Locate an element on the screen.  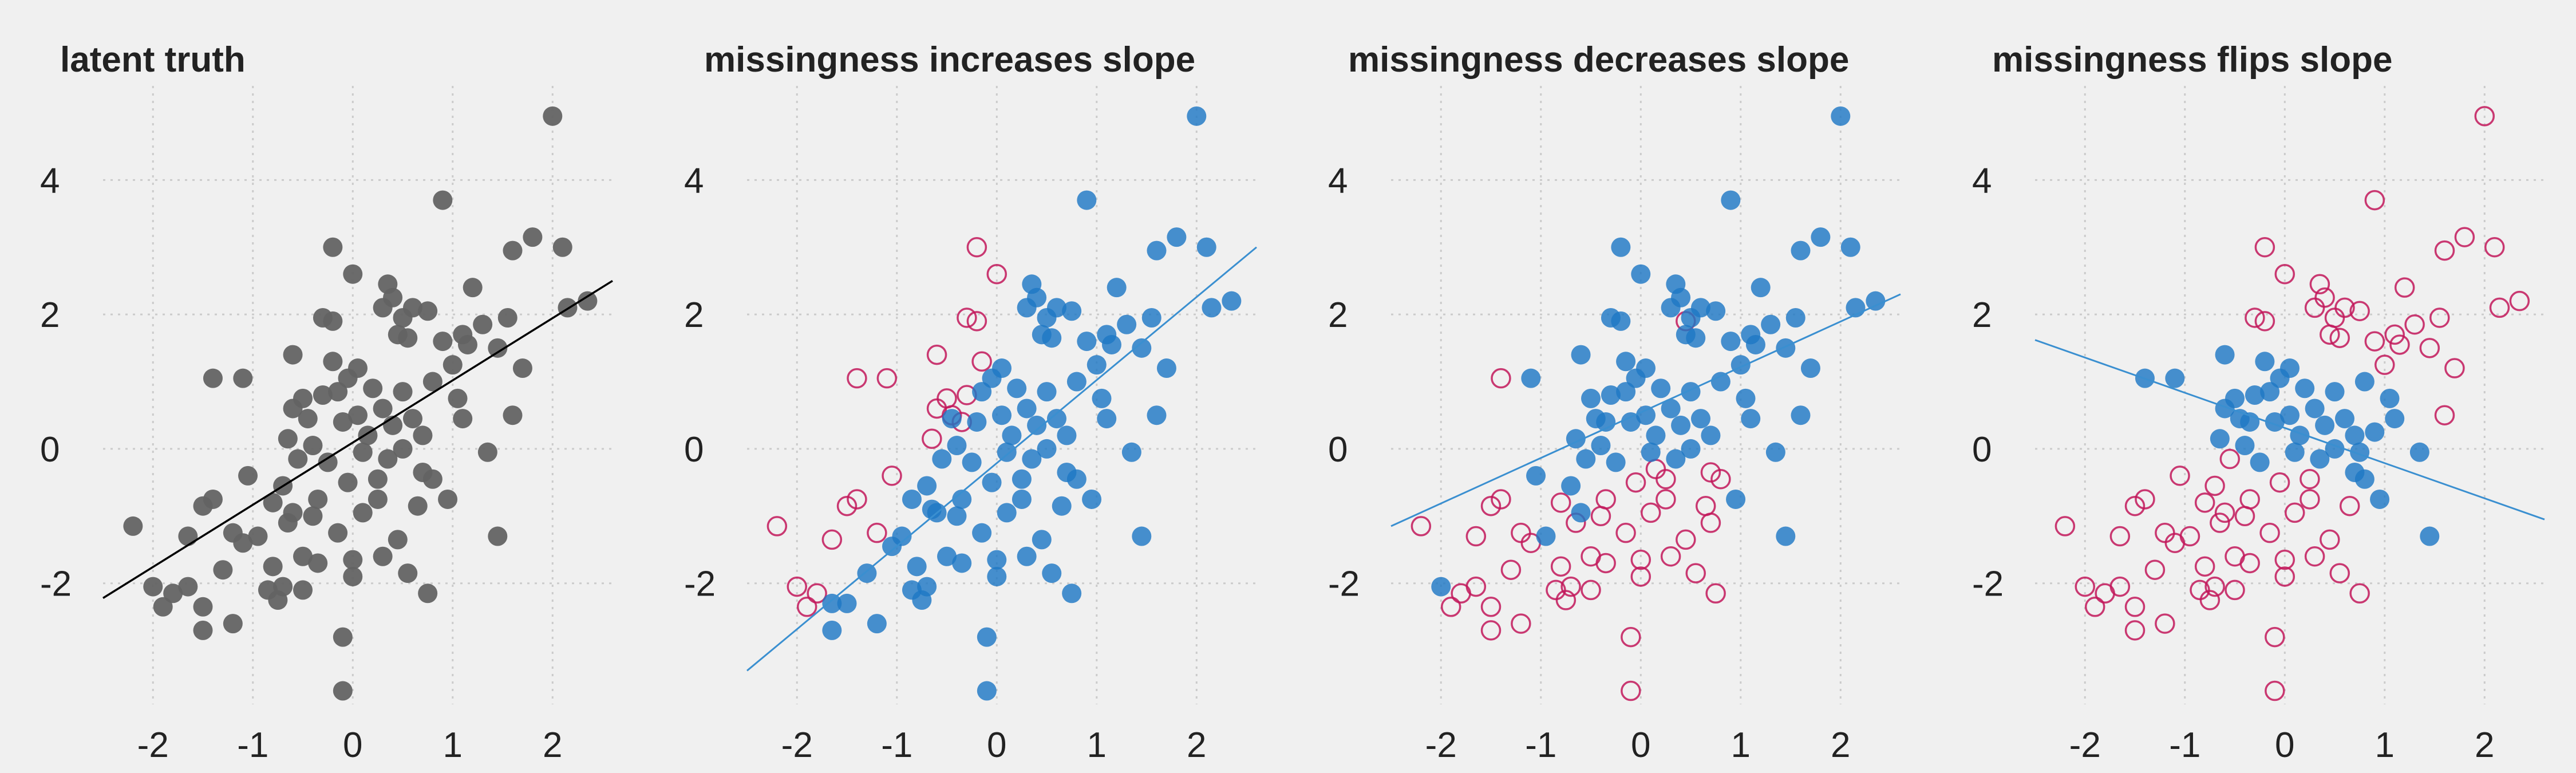
panel-1-title: latent truth is located at coordinates (153, 60).